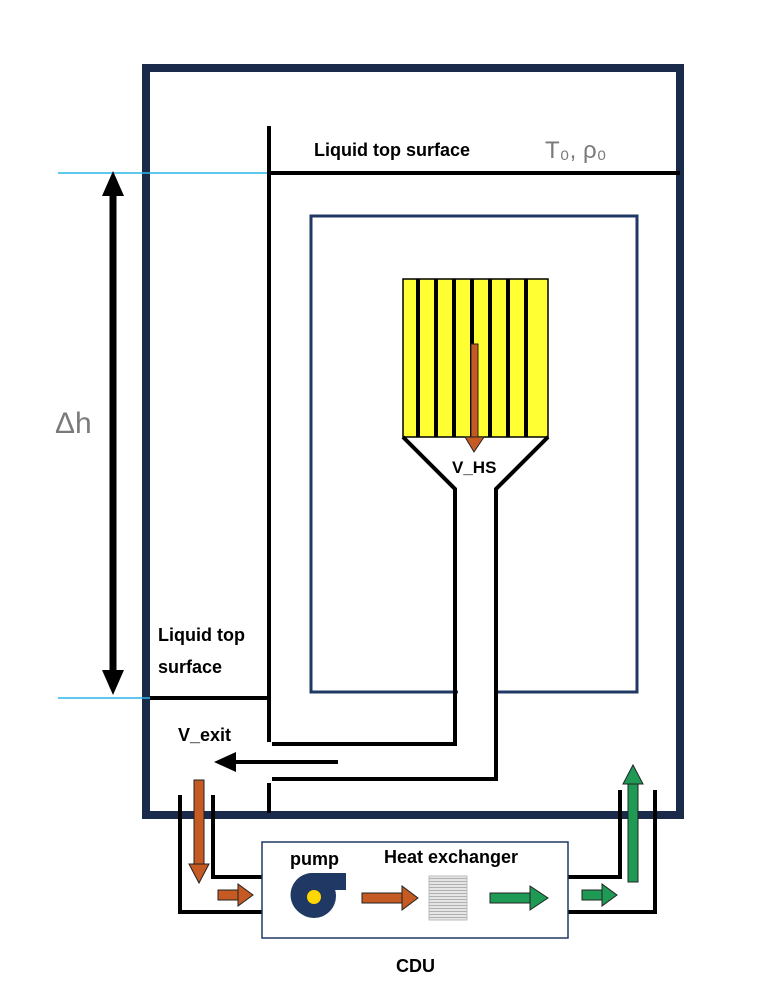 Image resolution: width=782 pixels, height=992 pixels. Describe the element at coordinates (220, 854) in the screenshot. I see `left-drain-pipe` at that location.